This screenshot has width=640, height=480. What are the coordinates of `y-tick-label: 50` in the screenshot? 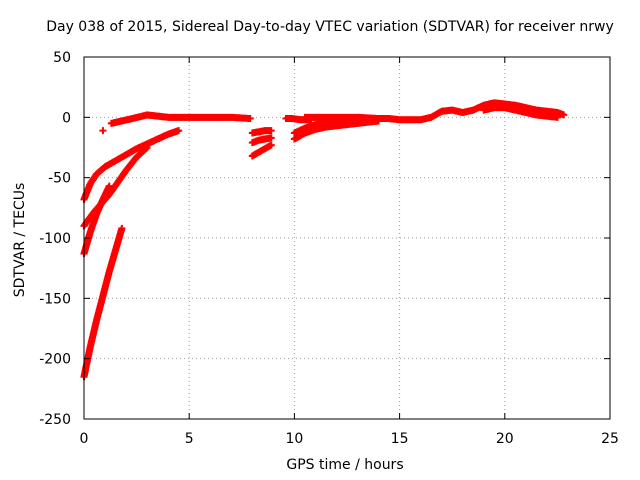 It's located at (62, 58).